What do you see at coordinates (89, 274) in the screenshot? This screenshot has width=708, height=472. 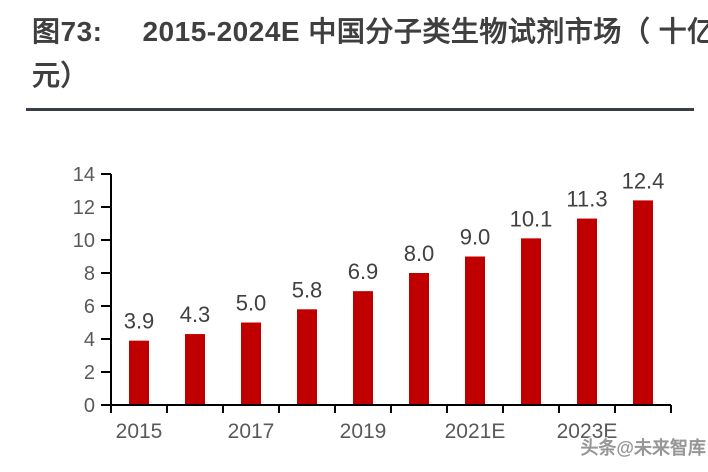 I see `y-tick-label-8: 8` at bounding box center [89, 274].